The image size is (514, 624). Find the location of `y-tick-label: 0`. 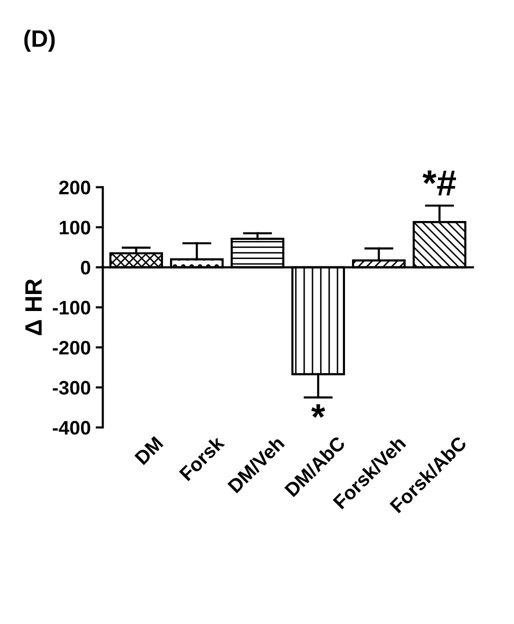

y-tick-label: 0 is located at coordinates (85, 267).